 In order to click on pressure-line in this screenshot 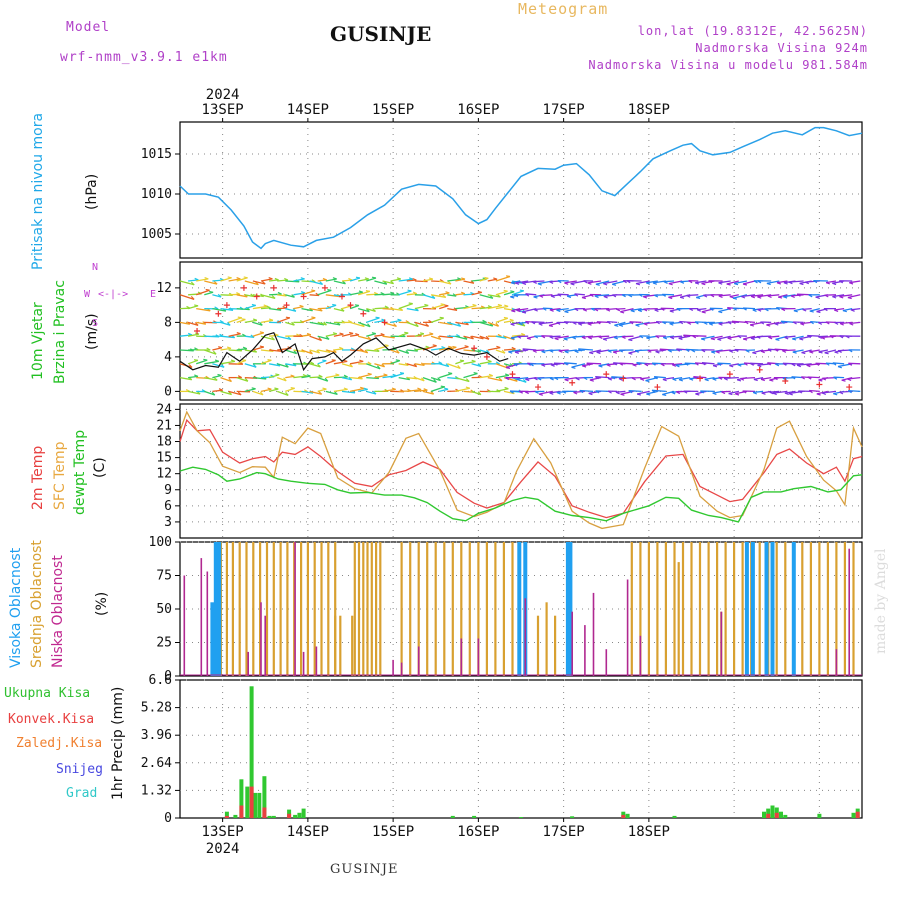, I will do `click(521, 188)`.